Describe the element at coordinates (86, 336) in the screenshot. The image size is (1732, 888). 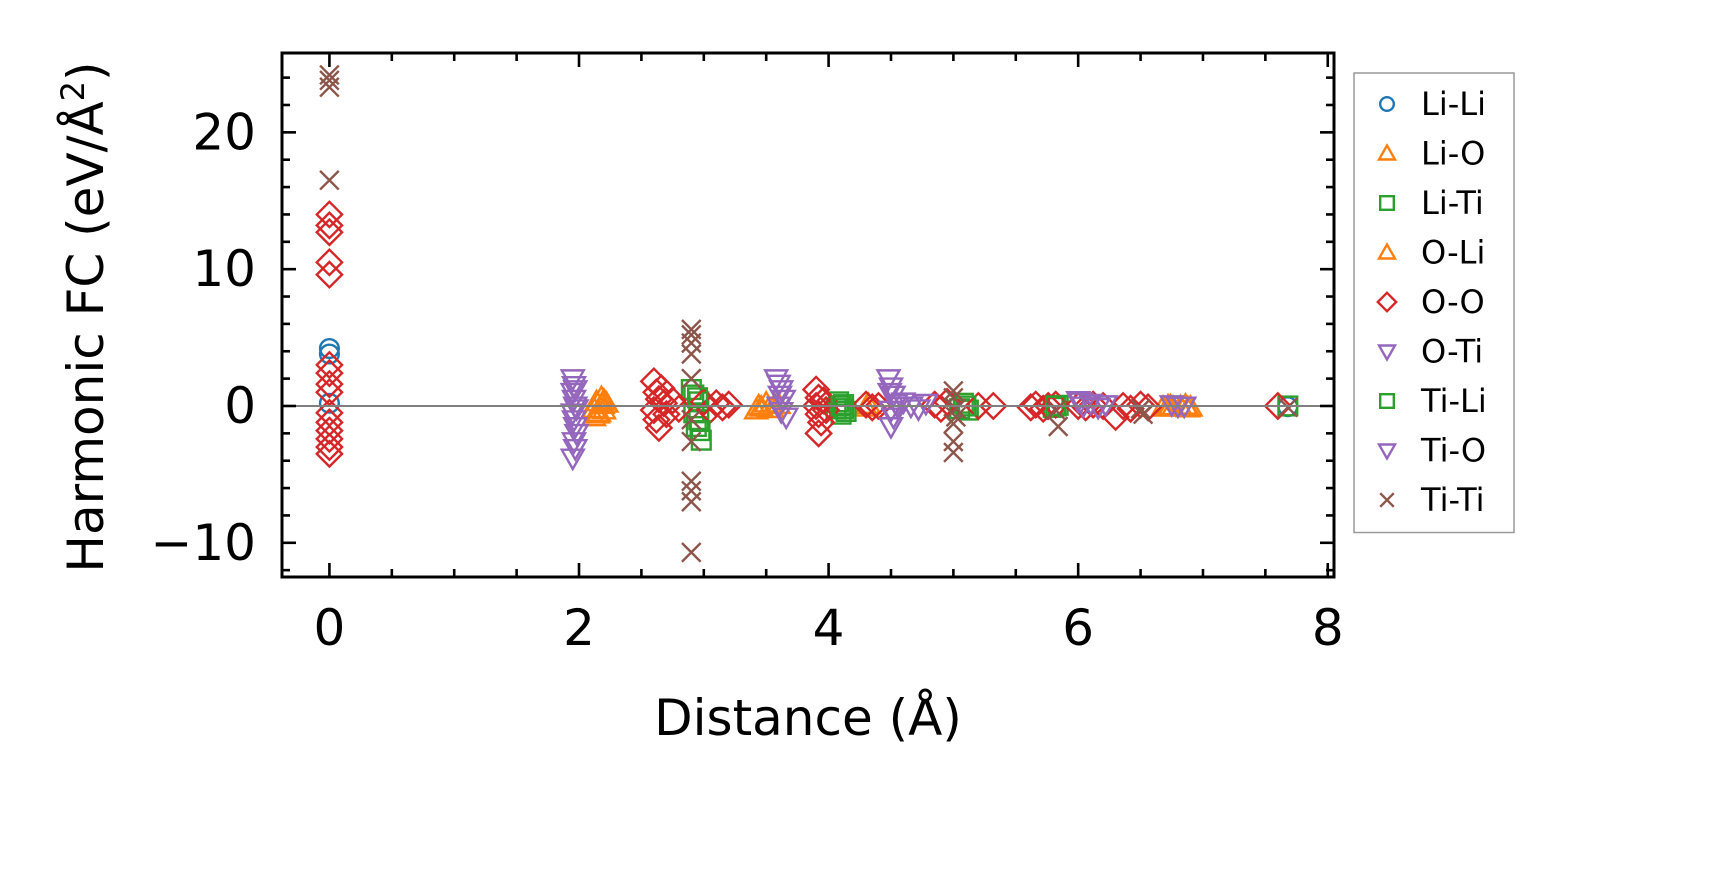
I see `y-axis-label-main: Harmonic FC (eV/Å` at that location.